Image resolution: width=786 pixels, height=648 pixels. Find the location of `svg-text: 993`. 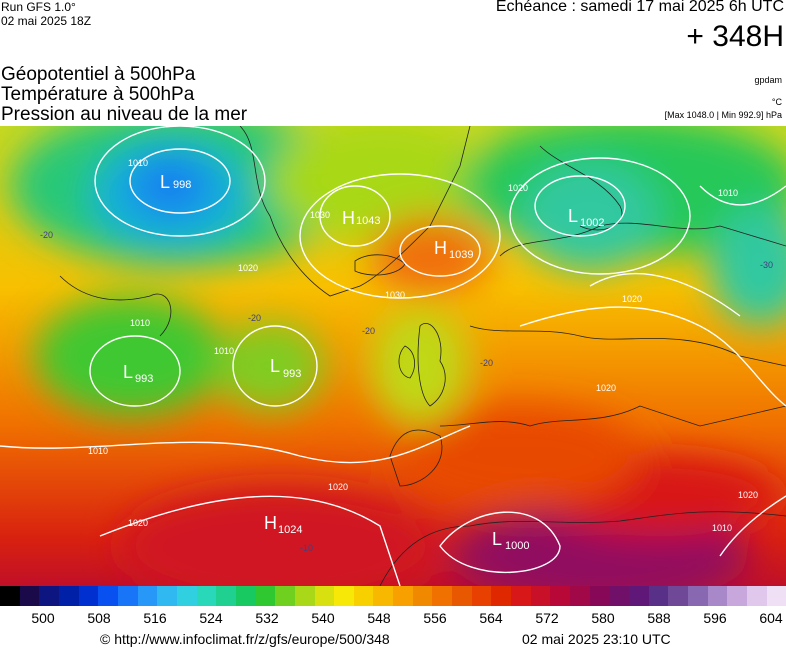

svg-text: 993 is located at coordinates (292, 374).